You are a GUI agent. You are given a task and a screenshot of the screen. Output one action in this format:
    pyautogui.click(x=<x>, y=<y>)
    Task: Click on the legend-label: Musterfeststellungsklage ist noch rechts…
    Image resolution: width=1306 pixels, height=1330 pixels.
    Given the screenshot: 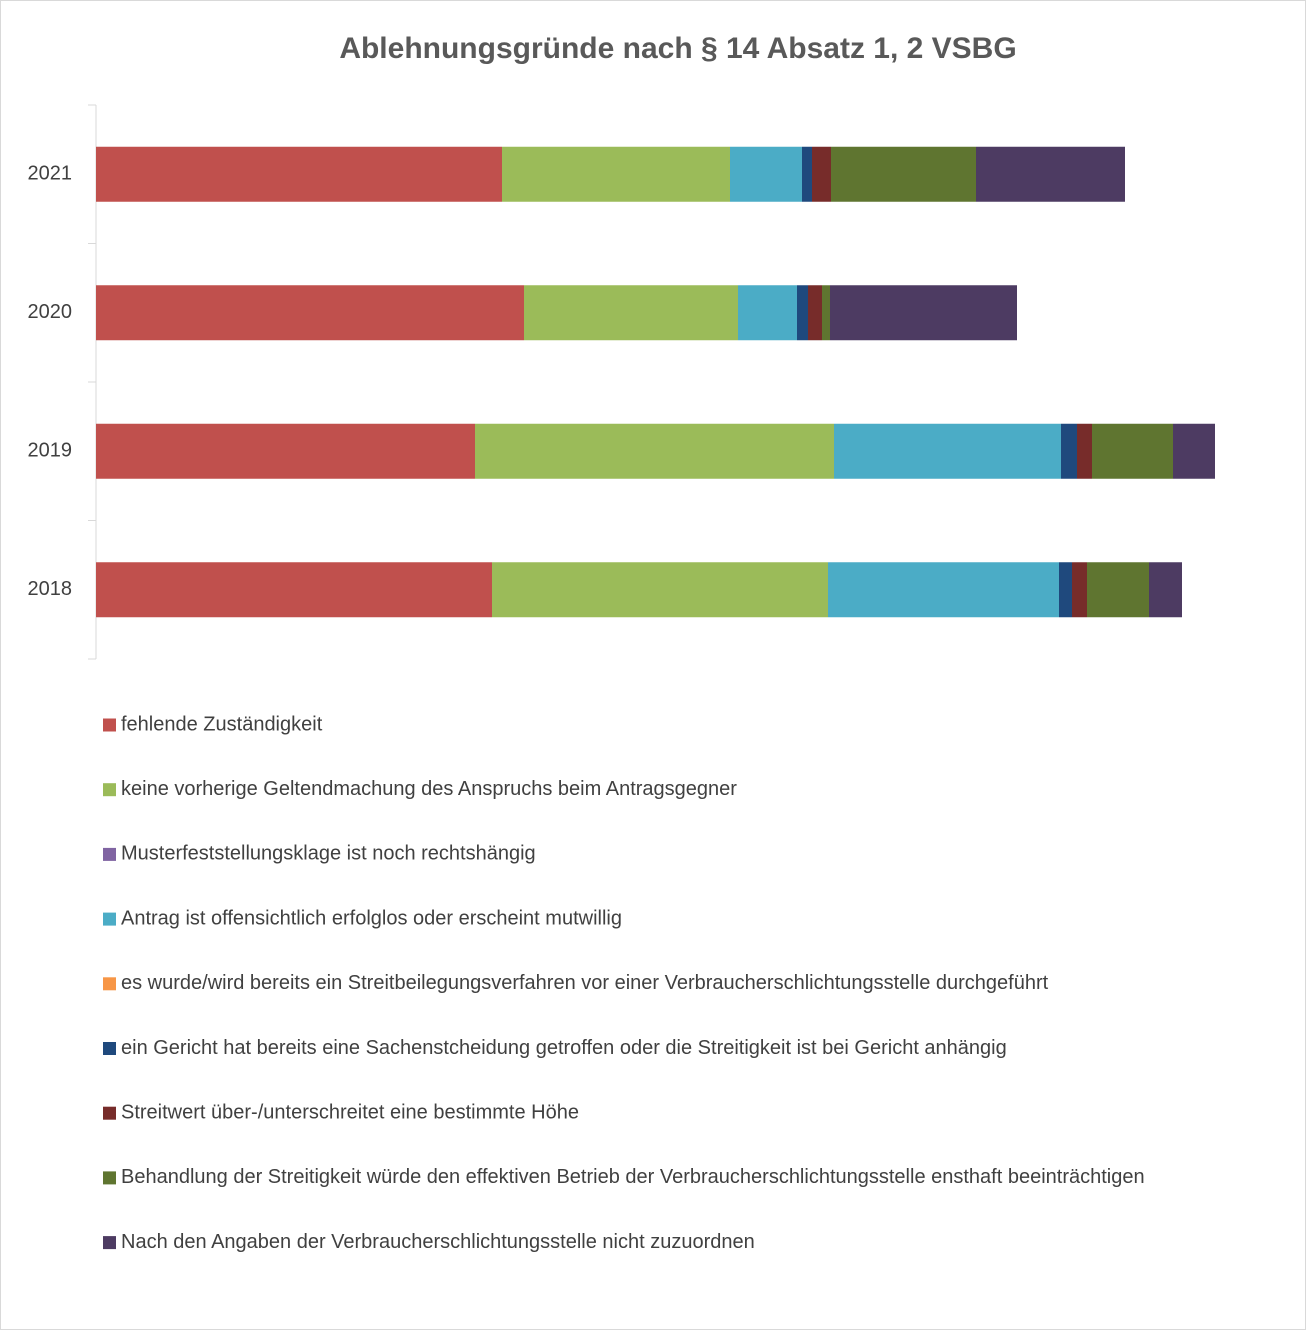 What is the action you would take?
    pyautogui.click(x=328, y=854)
    